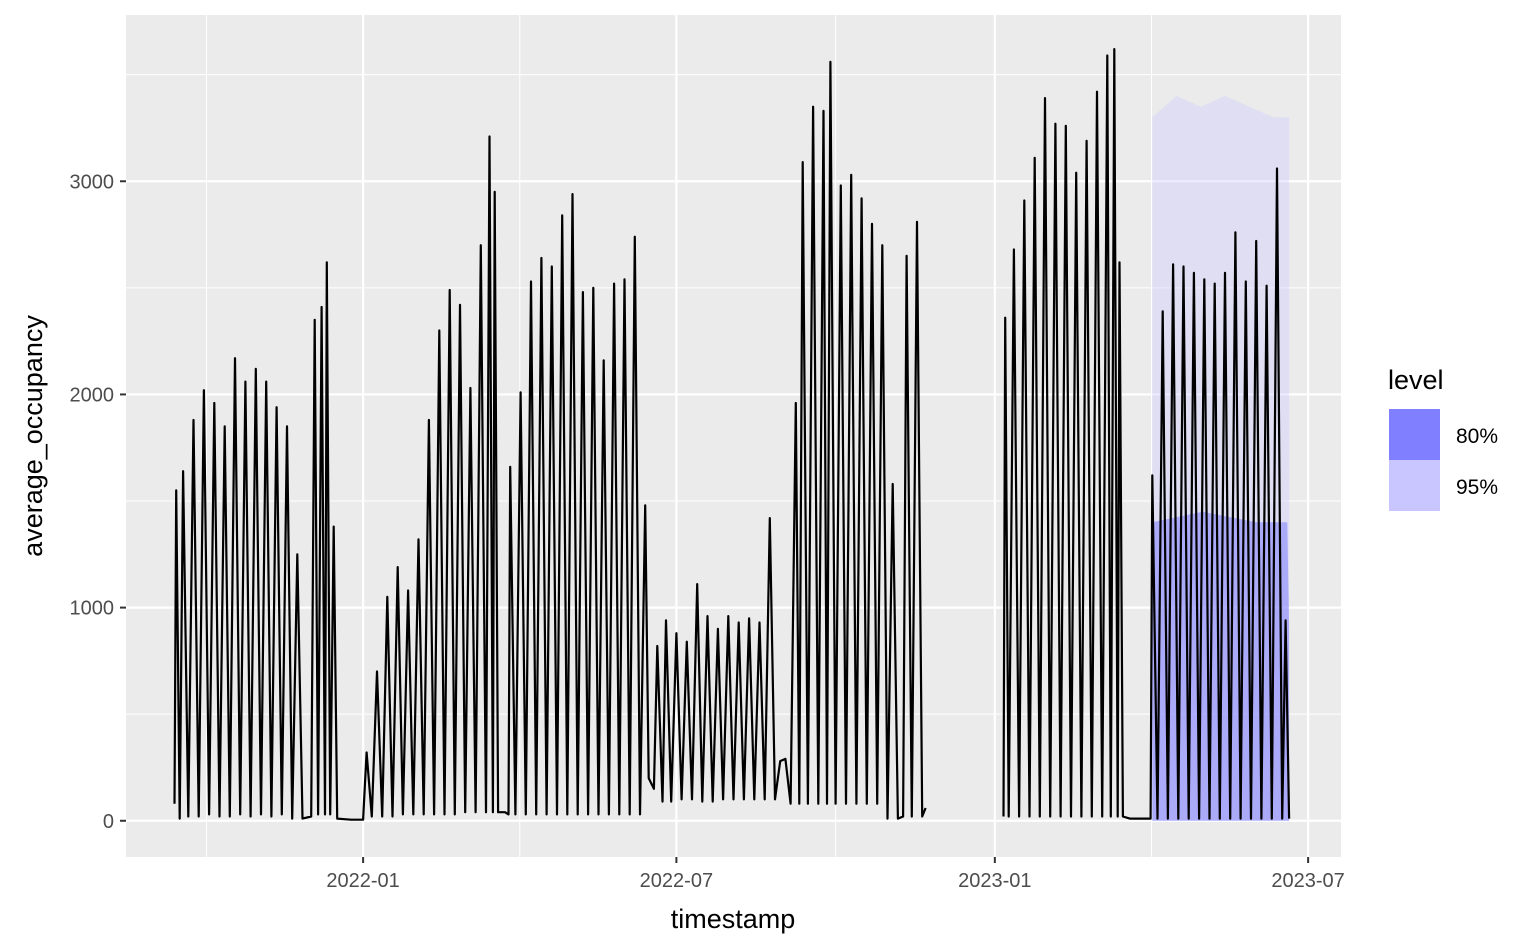 This screenshot has width=1540, height=951. Describe the element at coordinates (1477, 487) in the screenshot. I see `legend-label-95: 95%` at that location.